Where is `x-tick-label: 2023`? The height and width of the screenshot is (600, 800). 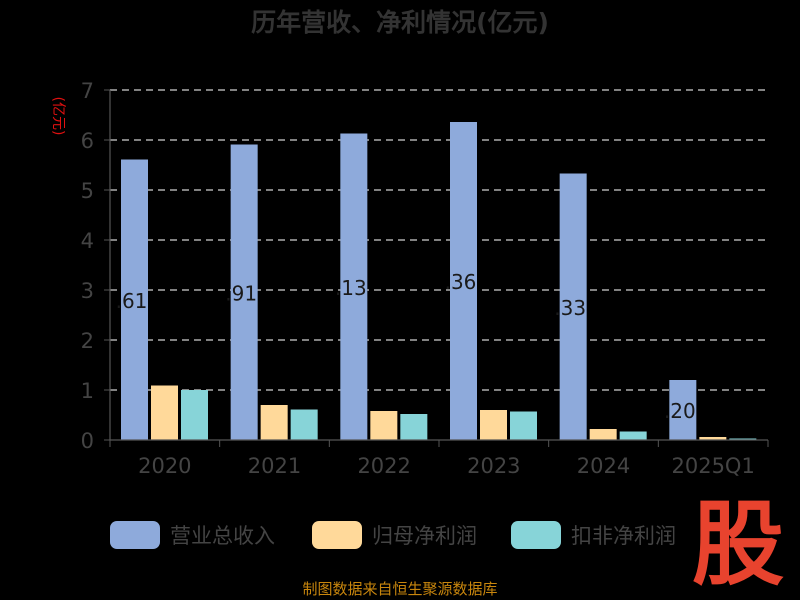 x-tick-label: 2023 is located at coordinates (493, 466).